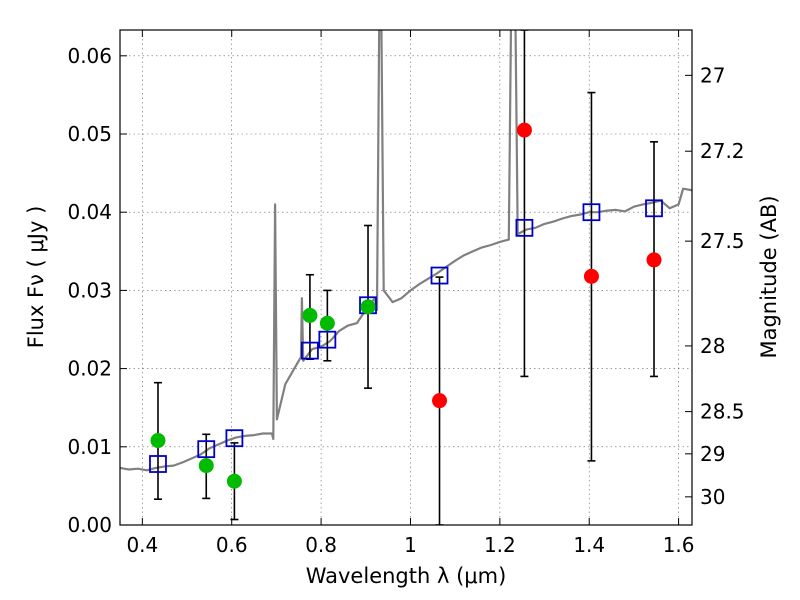 The height and width of the screenshot is (600, 800). What do you see at coordinates (712, 454) in the screenshot?
I see `right-tick-label: 29` at bounding box center [712, 454].